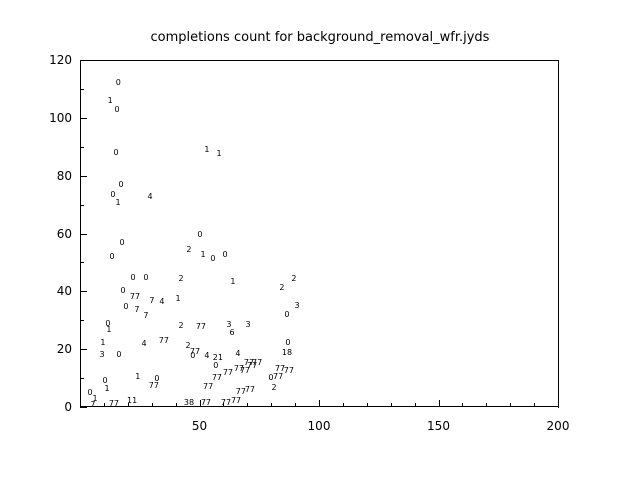 This screenshot has width=640, height=480. I want to click on x-axis-tick-label: 200, so click(558, 426).